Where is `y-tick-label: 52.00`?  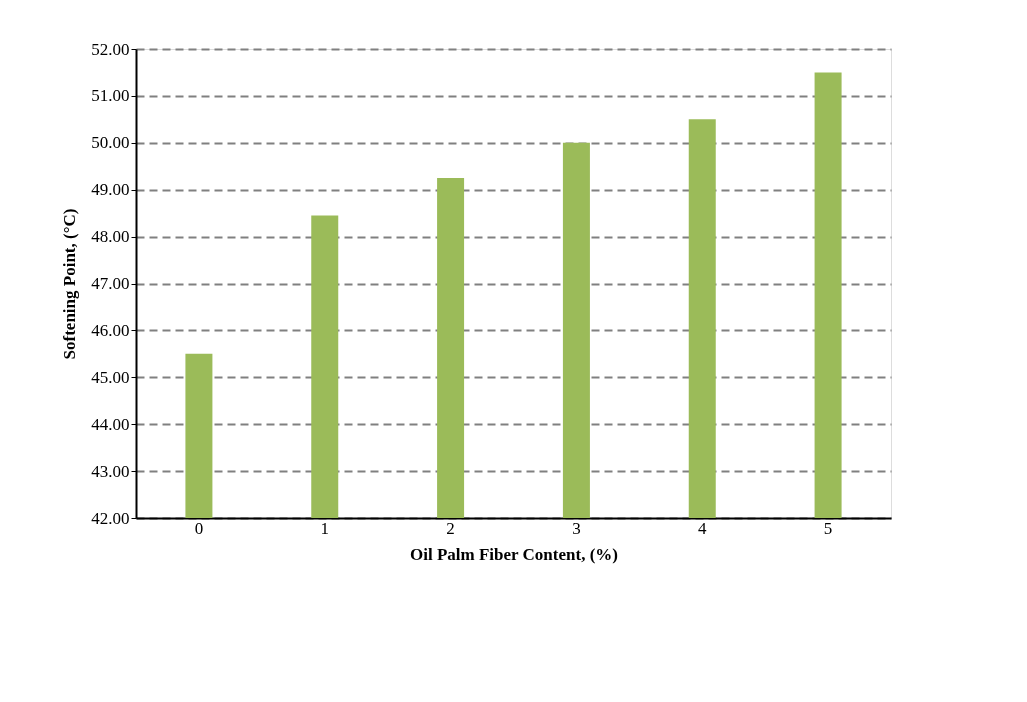
y-tick-label: 52.00 is located at coordinates (110, 49).